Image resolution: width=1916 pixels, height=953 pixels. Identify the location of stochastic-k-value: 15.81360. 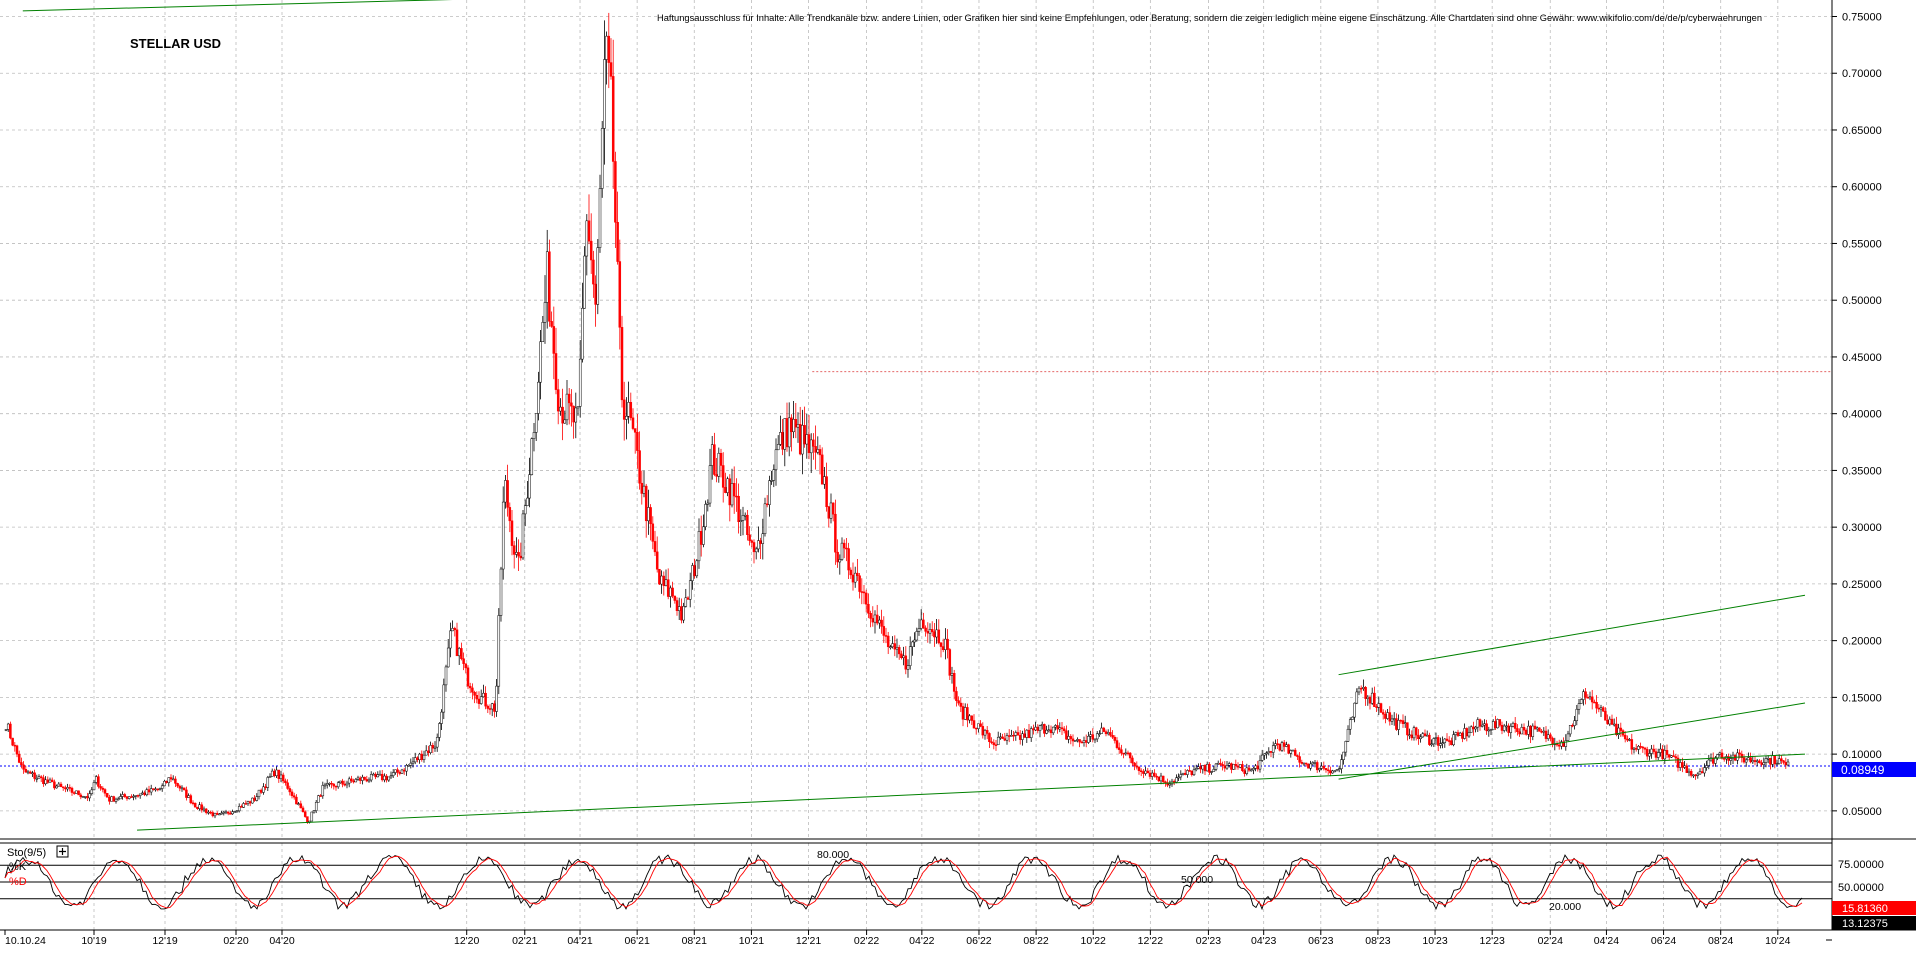
(1865, 909).